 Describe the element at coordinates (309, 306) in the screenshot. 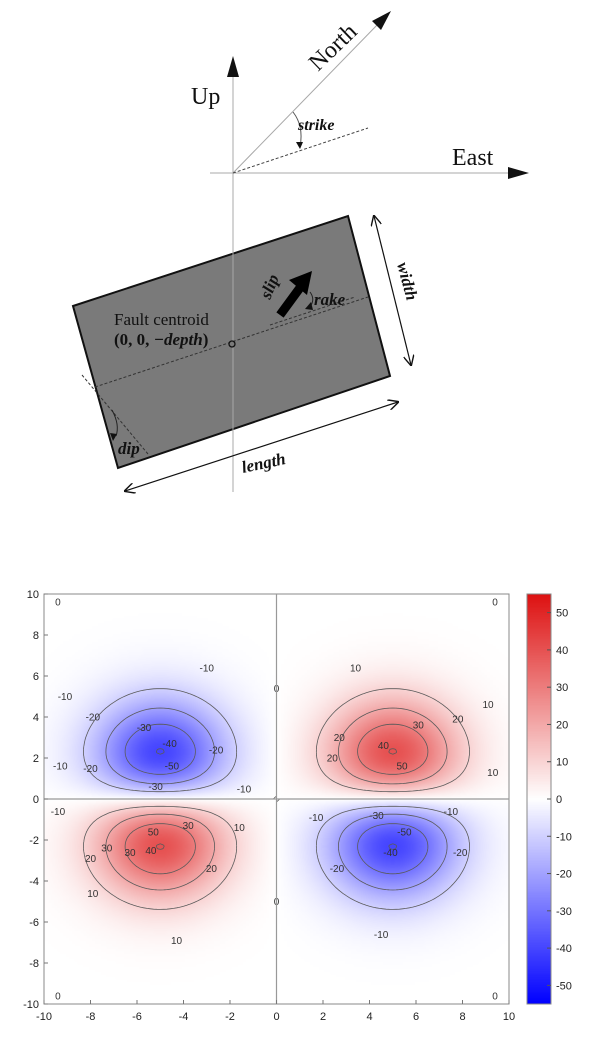

I see `rake-arrow-icon` at that location.